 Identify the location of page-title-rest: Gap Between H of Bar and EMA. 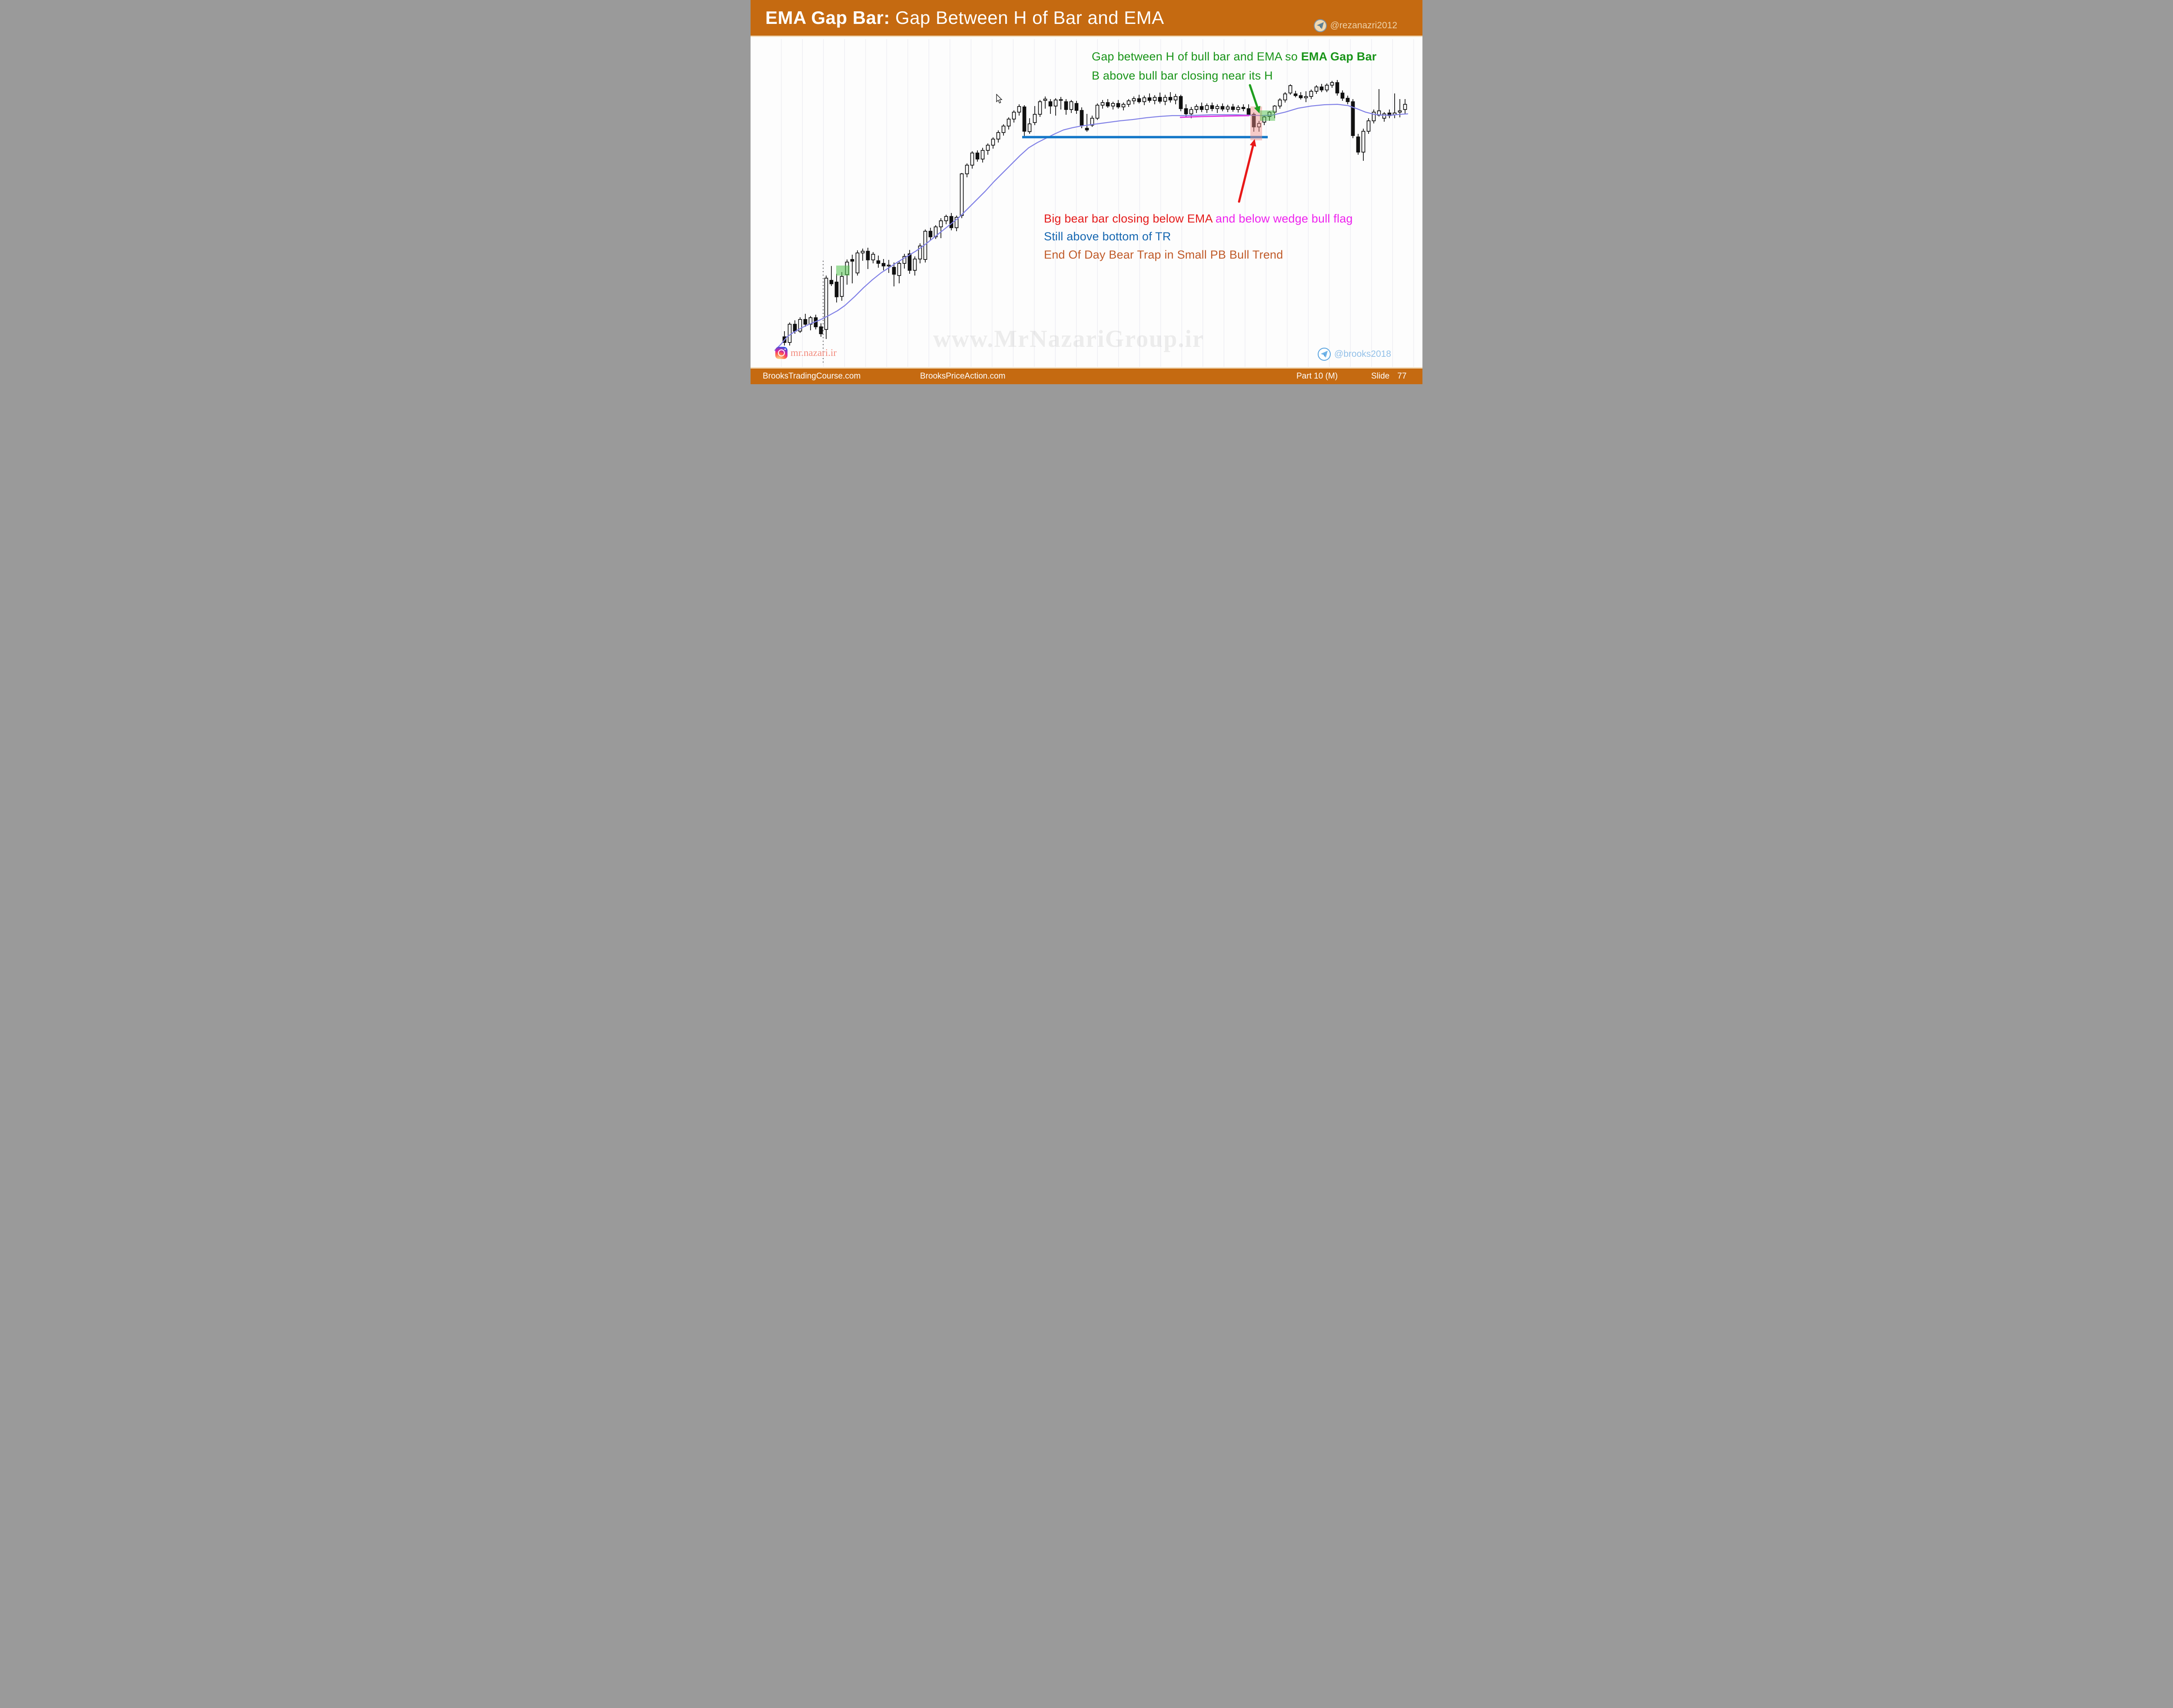
(1027, 17).